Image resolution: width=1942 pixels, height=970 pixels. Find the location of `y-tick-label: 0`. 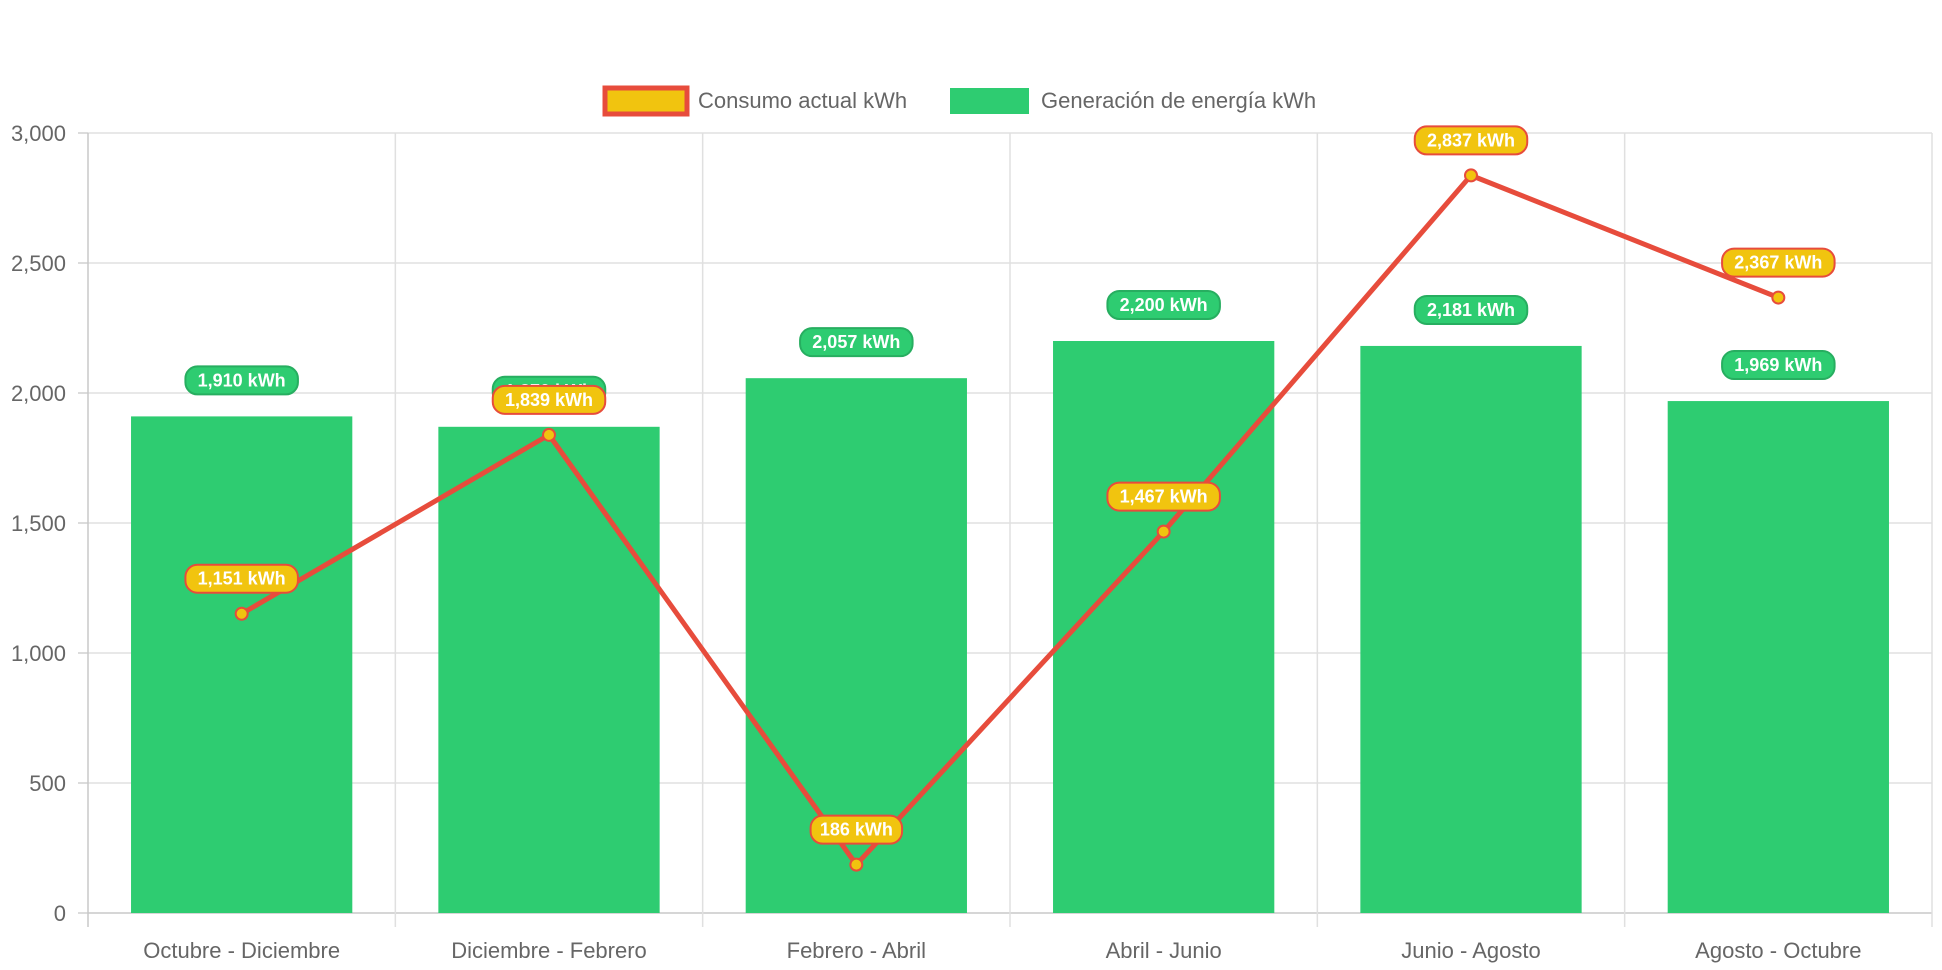

y-tick-label: 0 is located at coordinates (60, 913).